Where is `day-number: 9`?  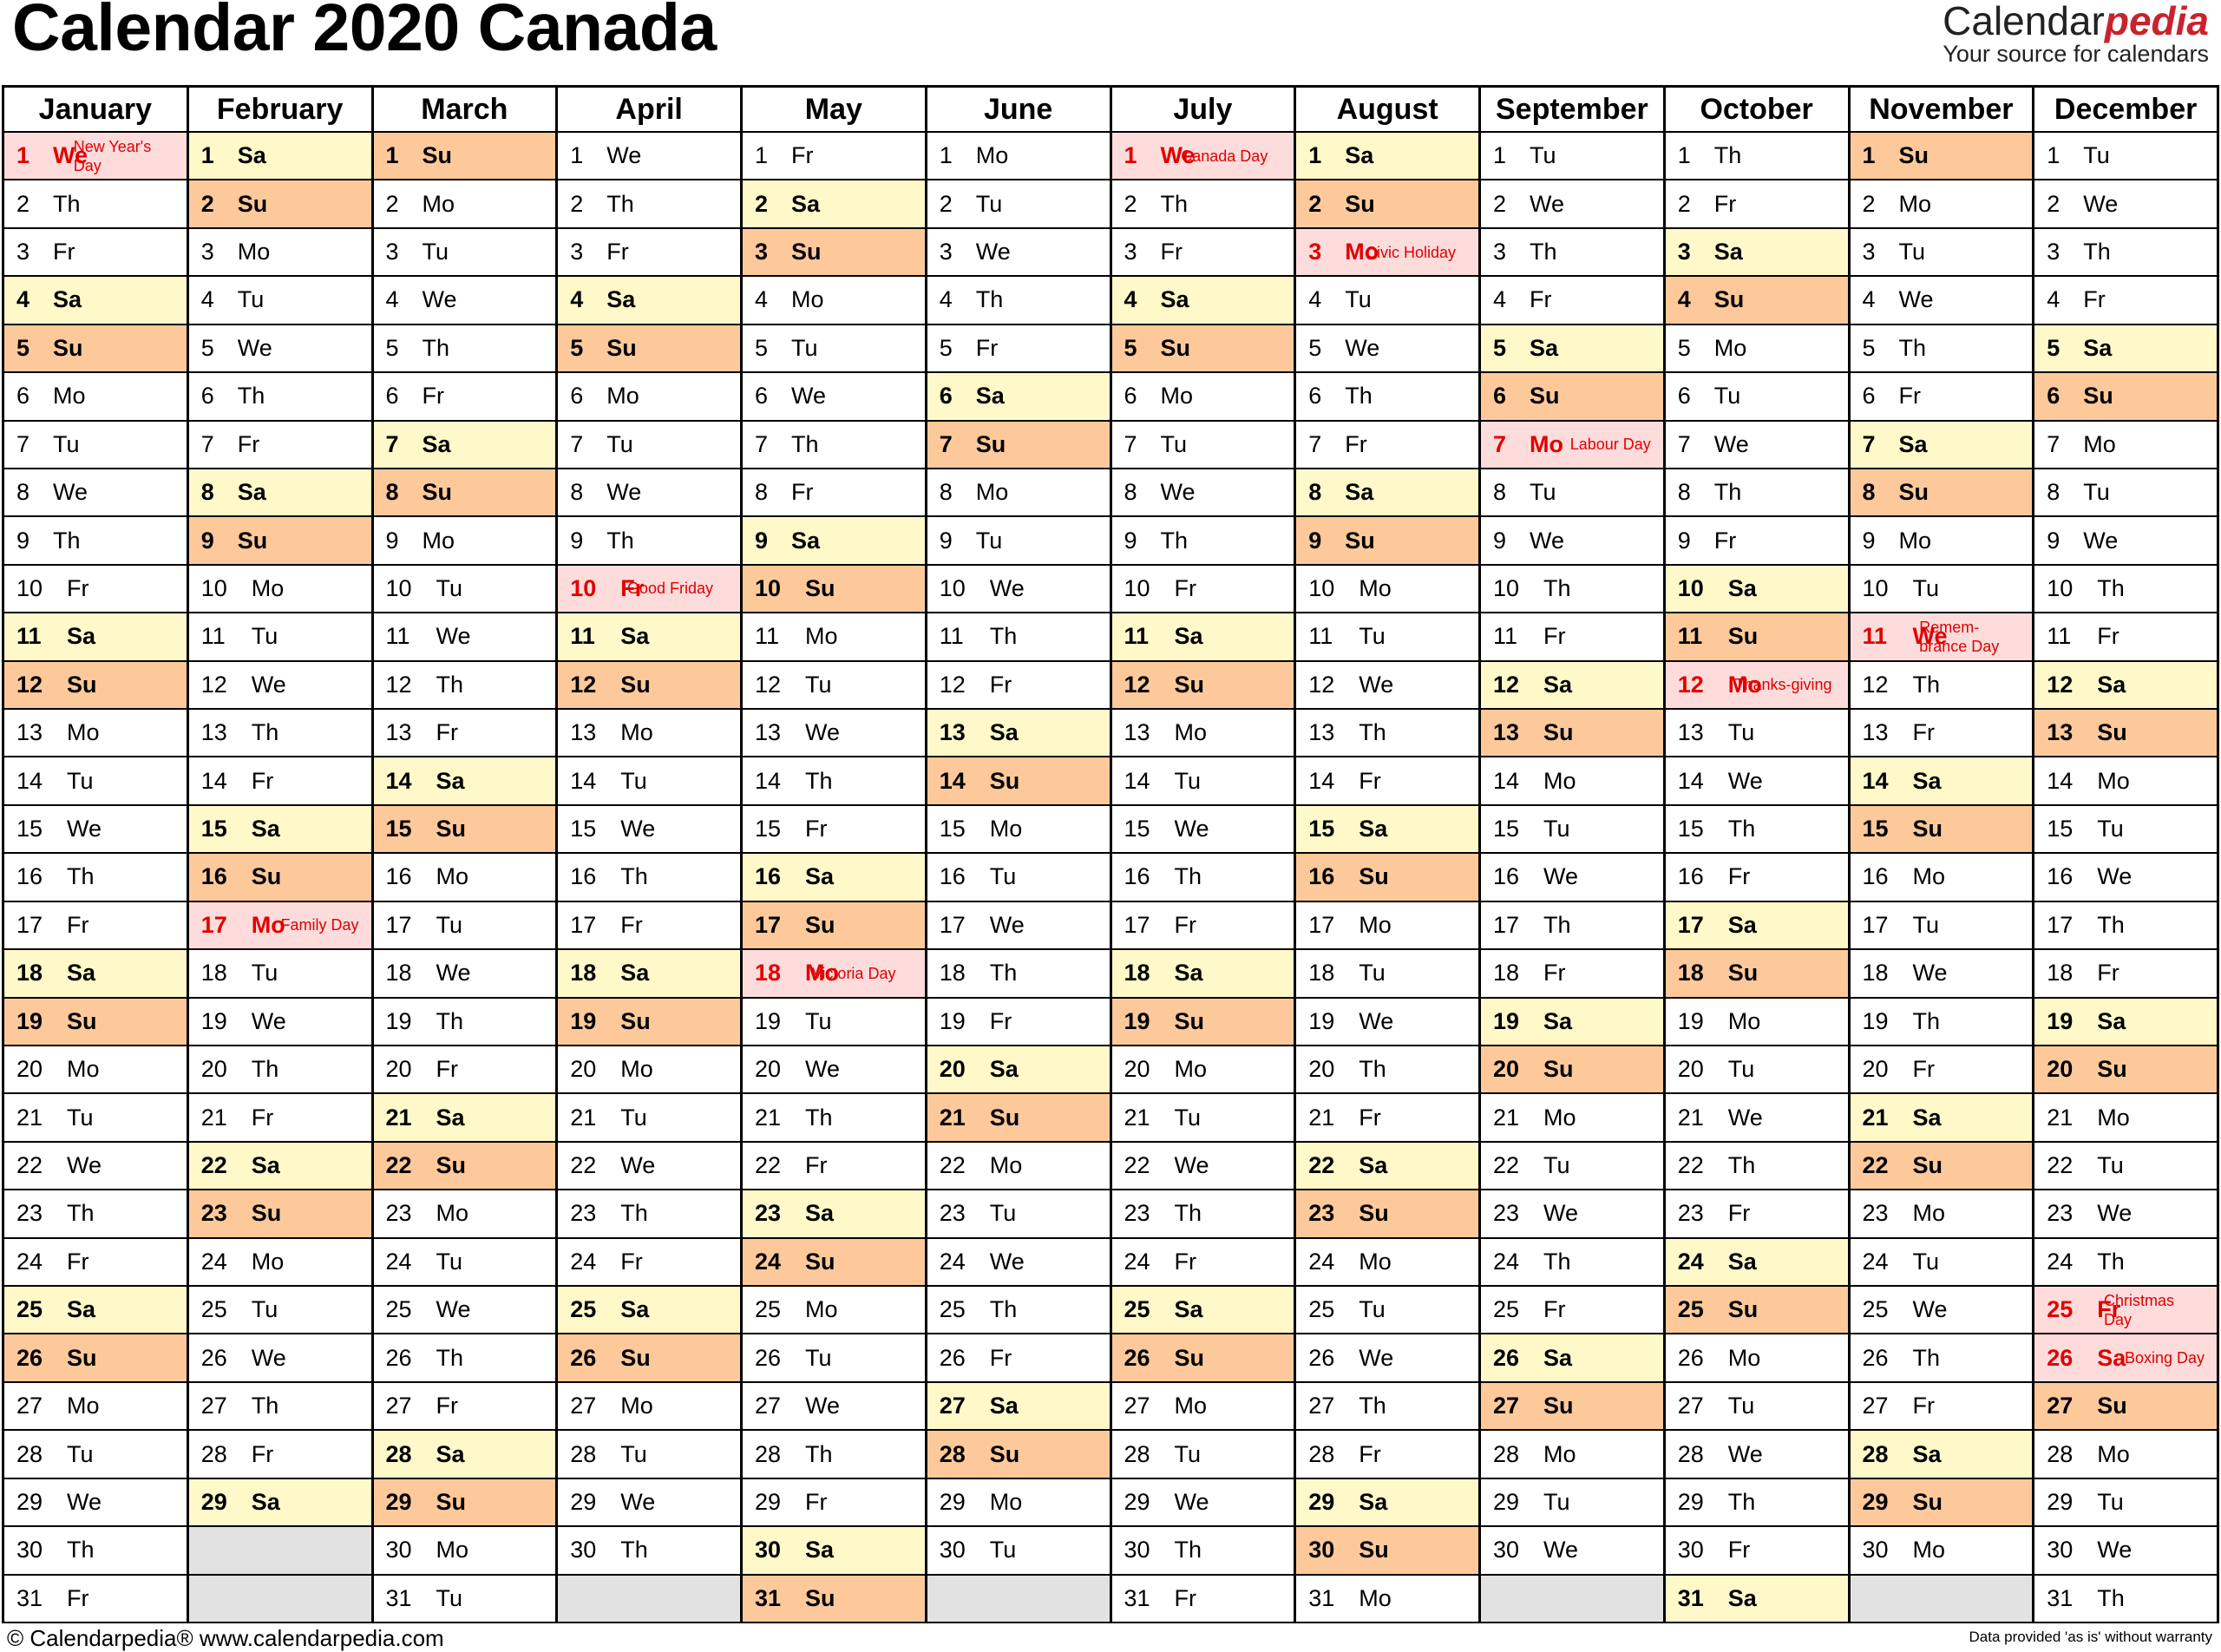
day-number: 9 is located at coordinates (2053, 540).